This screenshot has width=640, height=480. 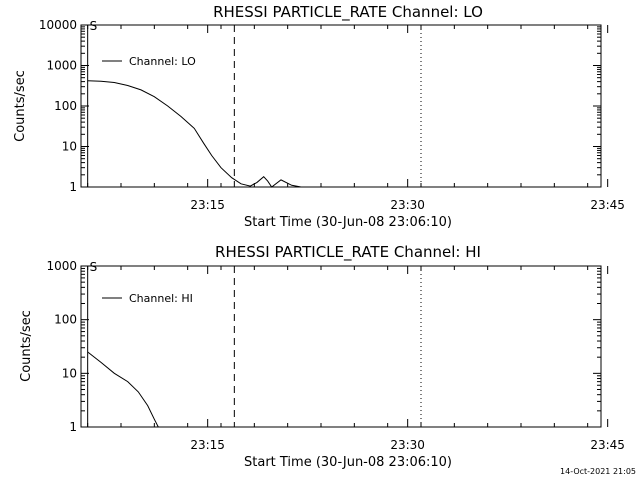 I want to click on legend-label: Channel: HI, so click(x=161, y=298).